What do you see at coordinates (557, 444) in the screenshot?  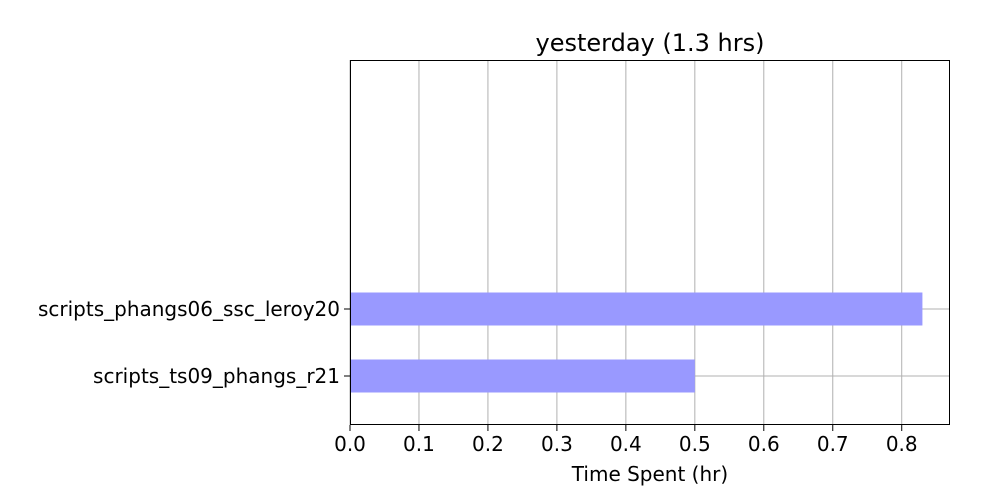 I see `x-tick-label: 0.3` at bounding box center [557, 444].